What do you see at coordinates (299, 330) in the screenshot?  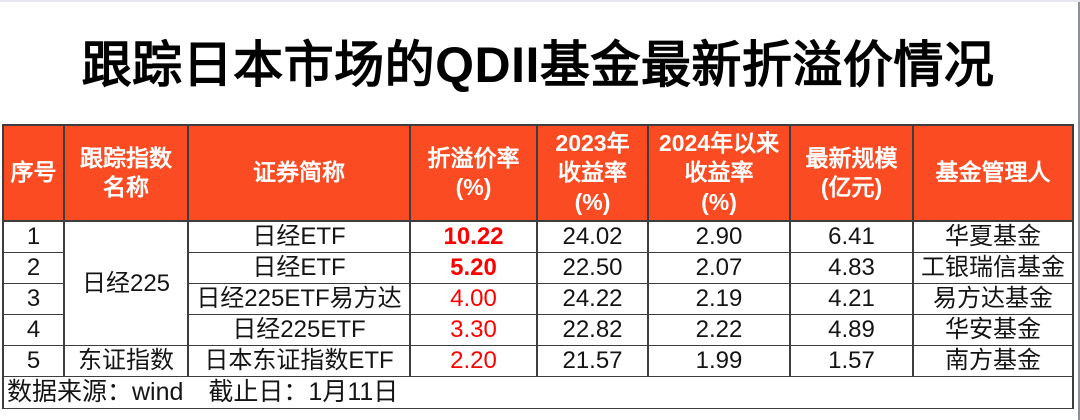 I see `security-name-cell: 日经225ETF` at bounding box center [299, 330].